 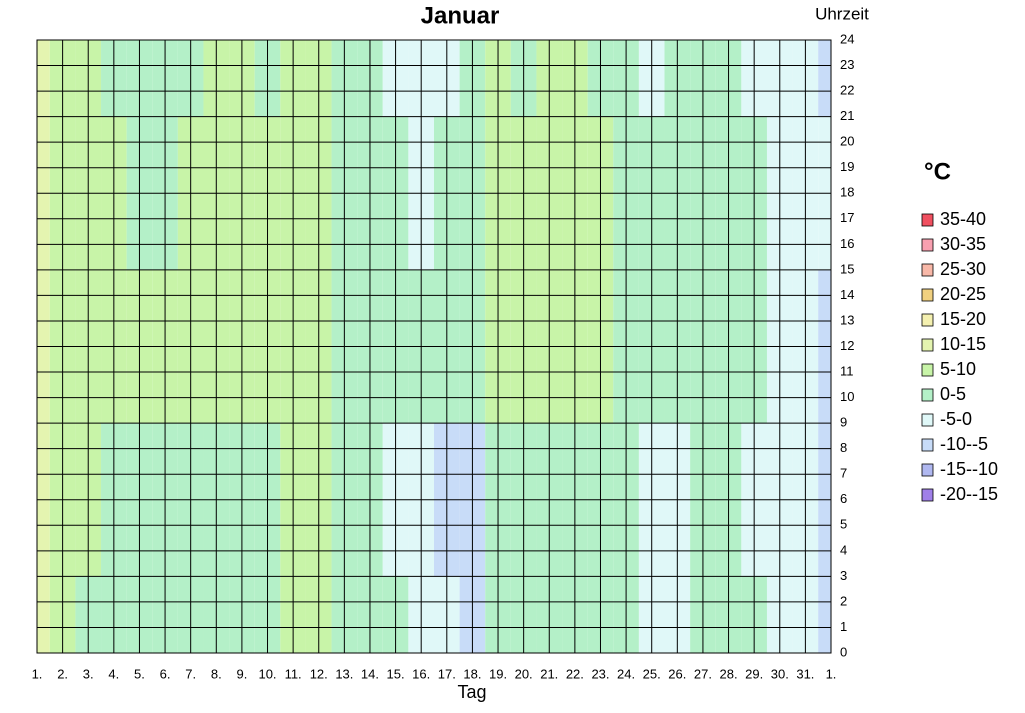 What do you see at coordinates (847, 319) in the screenshot?
I see `y-tick-label: 13` at bounding box center [847, 319].